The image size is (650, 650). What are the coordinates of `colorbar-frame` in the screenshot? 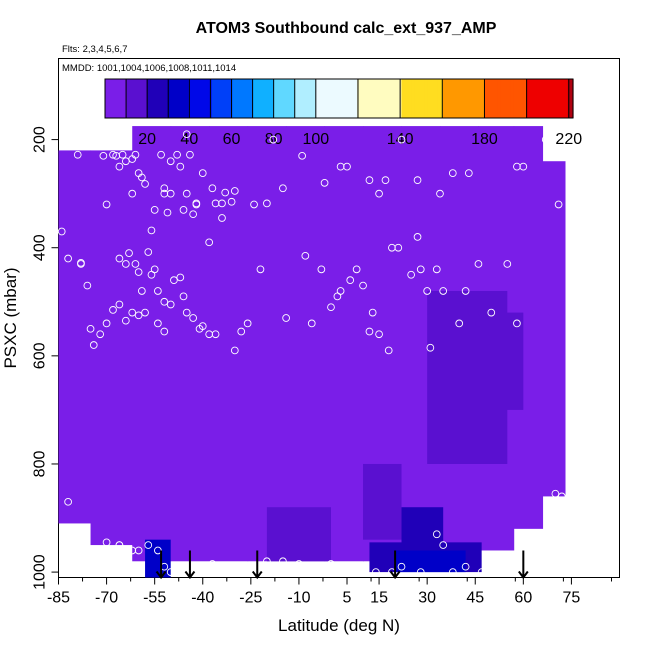 It's located at (339, 98).